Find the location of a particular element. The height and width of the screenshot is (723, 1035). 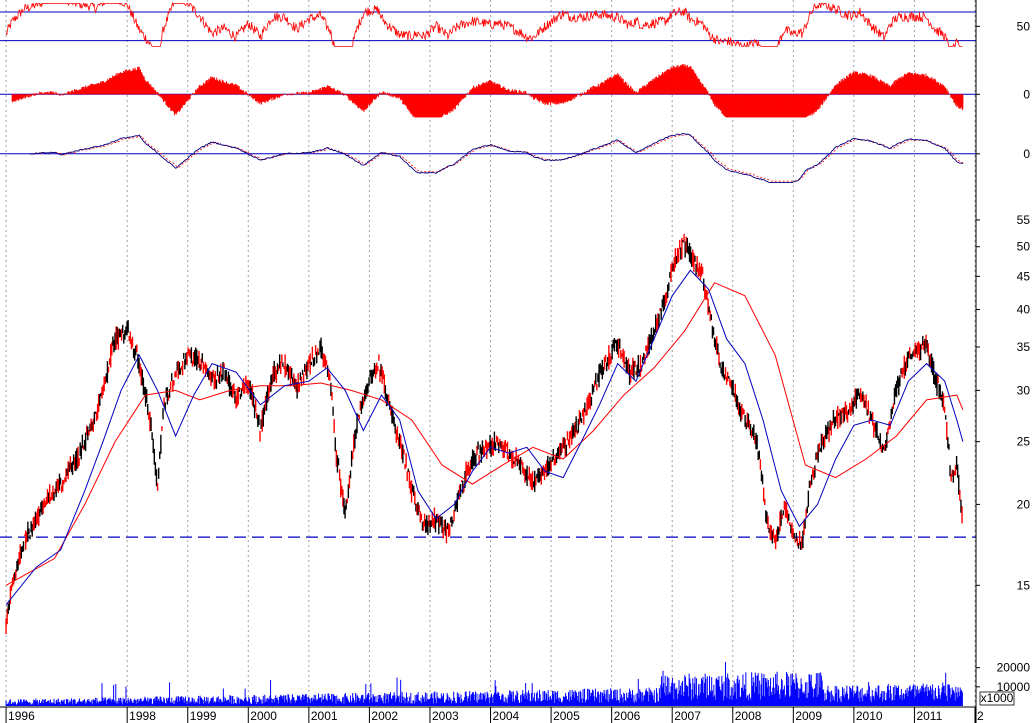

price-tick-label: 50 is located at coordinates (1024, 247).